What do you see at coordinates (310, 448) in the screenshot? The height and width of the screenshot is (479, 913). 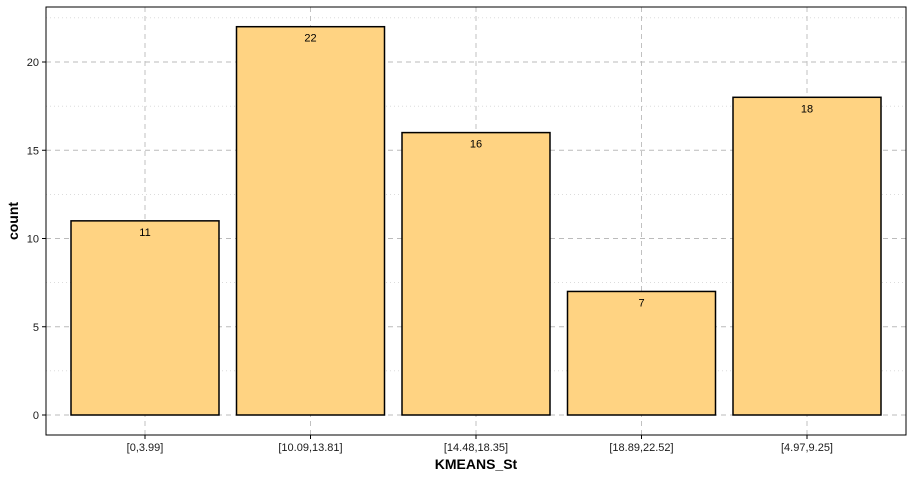 I see `x-tick-label: [10.09,13.81]` at bounding box center [310, 448].